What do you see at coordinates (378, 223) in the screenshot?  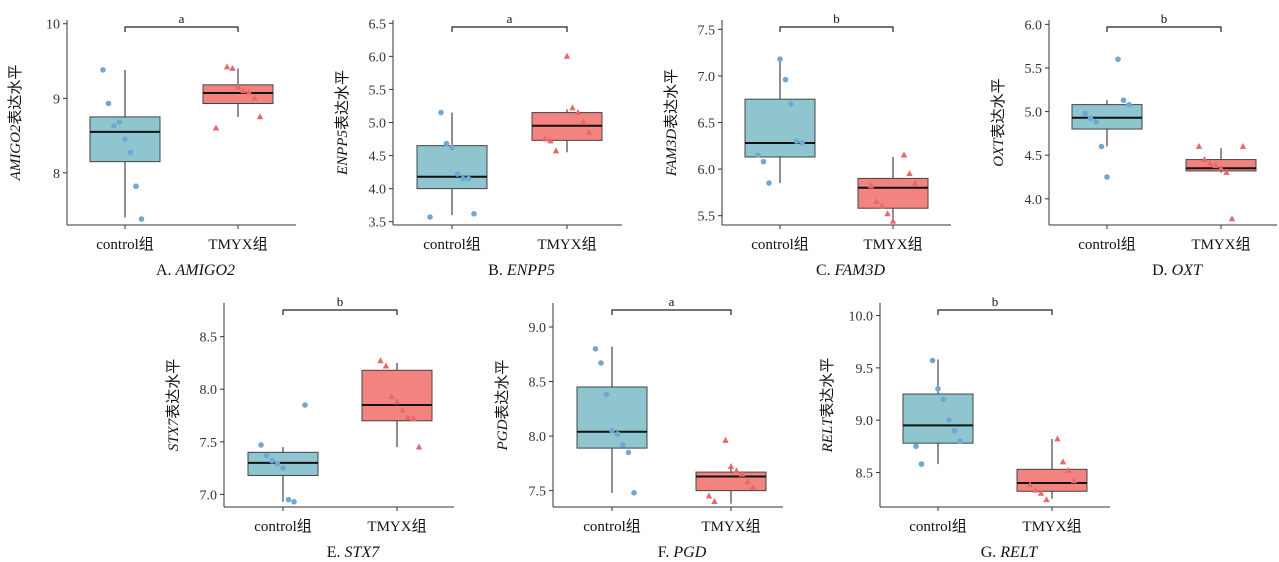 I see `y-tick-label: 3.5` at bounding box center [378, 223].